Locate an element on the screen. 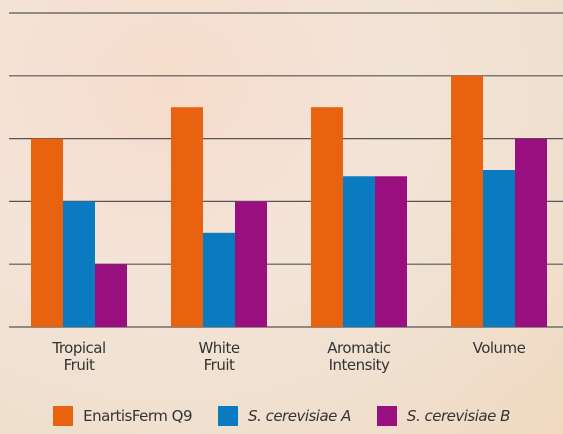 The width and height of the screenshot is (563, 434). x-tick-label: Tropical Fruit is located at coordinates (79, 356).